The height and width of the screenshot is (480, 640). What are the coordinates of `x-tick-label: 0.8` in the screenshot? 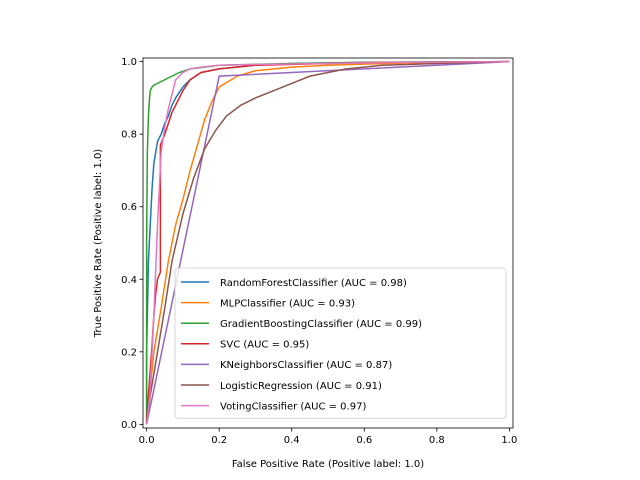 It's located at (437, 440).